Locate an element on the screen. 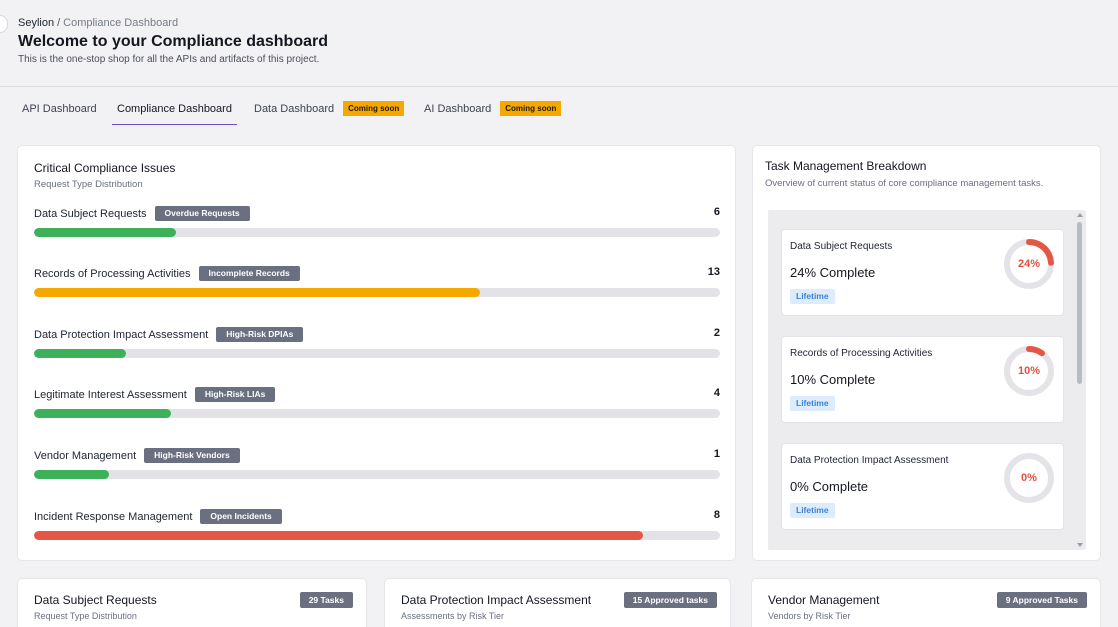 This screenshot has height=627, width=1118. issue-badge: Overdue Requests is located at coordinates (202, 213).